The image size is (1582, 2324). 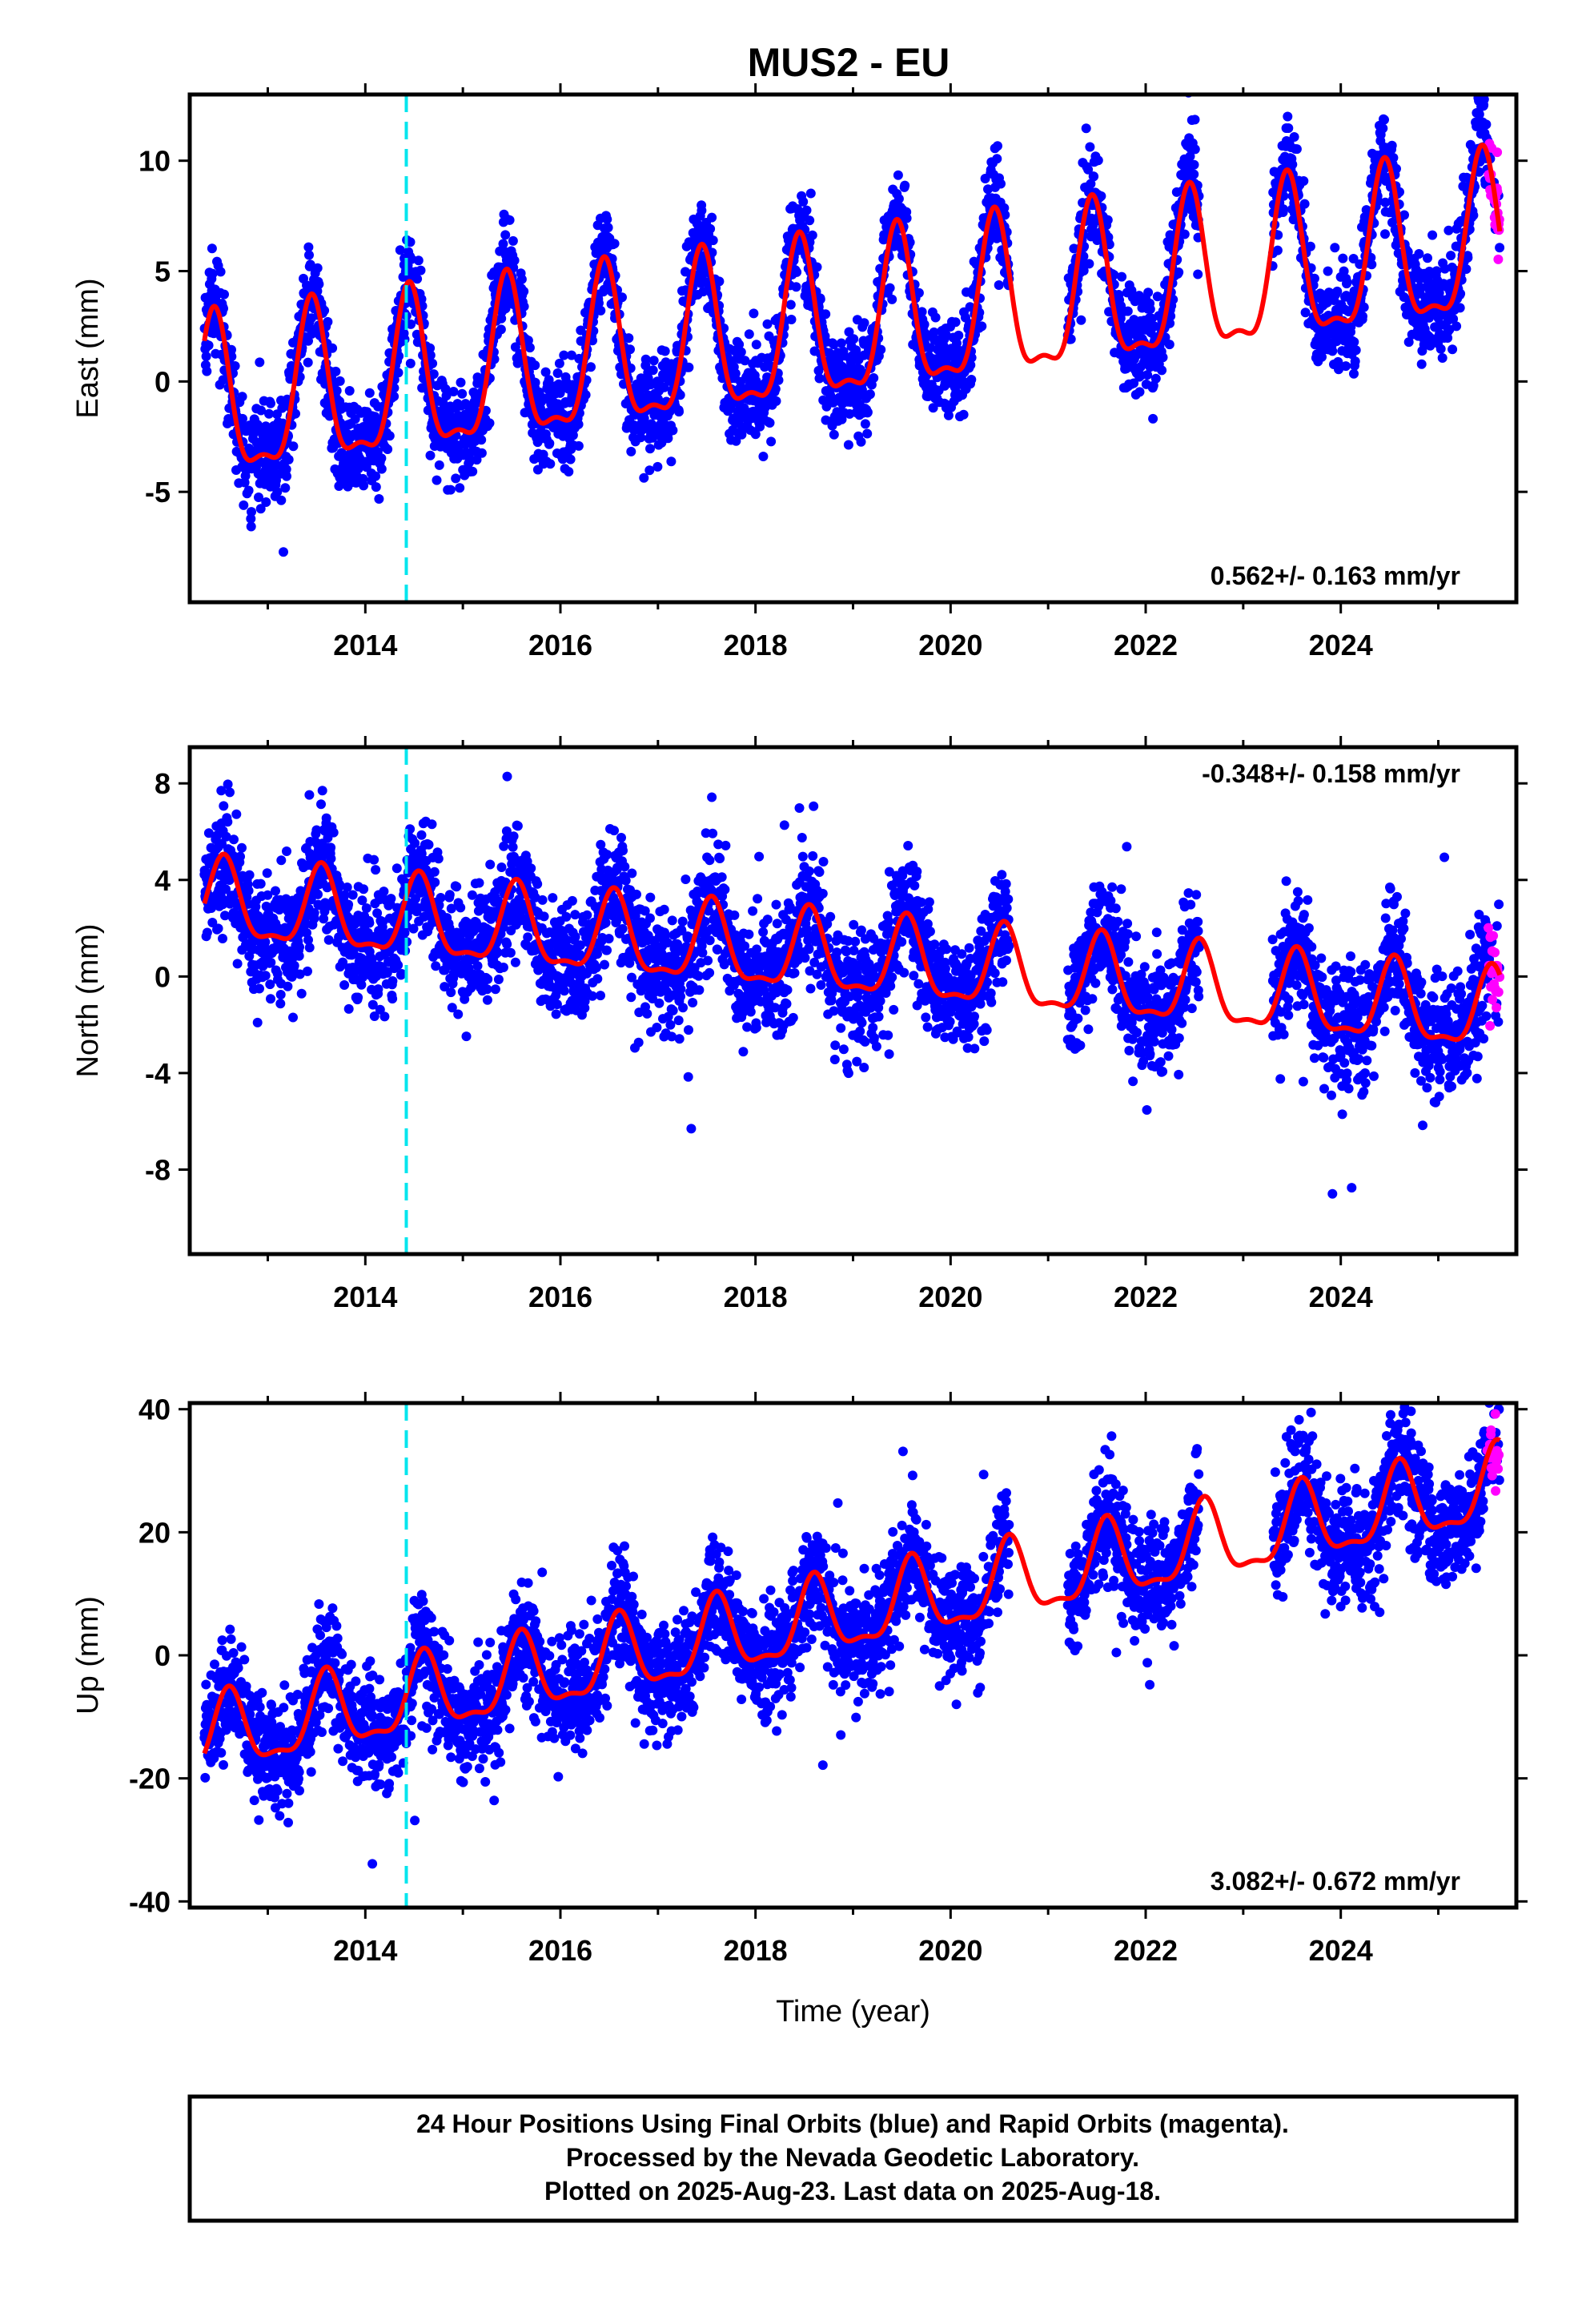 I want to click on y-tick-label: 5, so click(x=163, y=271).